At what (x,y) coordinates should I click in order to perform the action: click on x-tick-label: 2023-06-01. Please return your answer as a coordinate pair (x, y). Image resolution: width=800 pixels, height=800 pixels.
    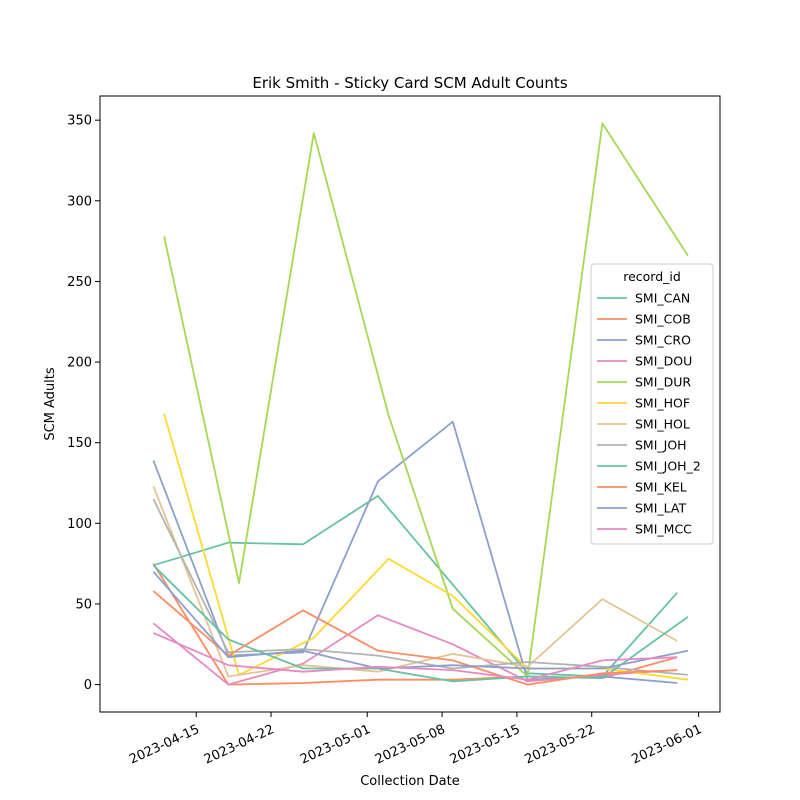
    Looking at the image, I should click on (666, 745).